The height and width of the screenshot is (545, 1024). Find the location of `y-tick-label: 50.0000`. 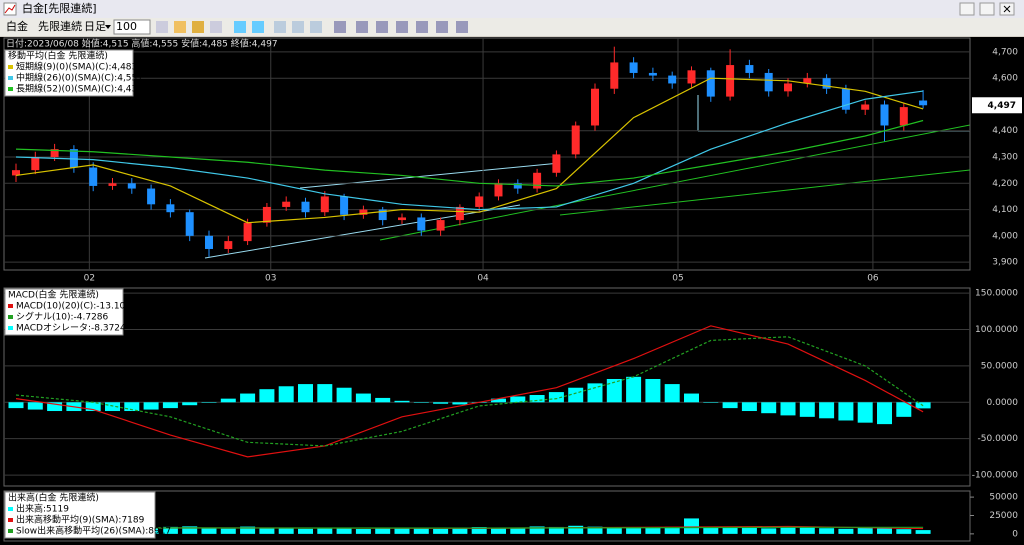

y-tick-label: 50.0000 is located at coordinates (999, 366).